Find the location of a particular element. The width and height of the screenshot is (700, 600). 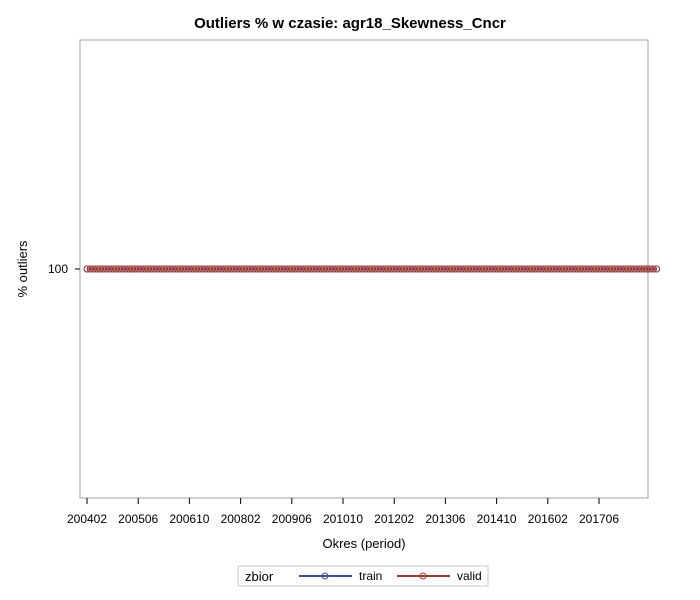

x-tick-label: 201306 is located at coordinates (445, 519).